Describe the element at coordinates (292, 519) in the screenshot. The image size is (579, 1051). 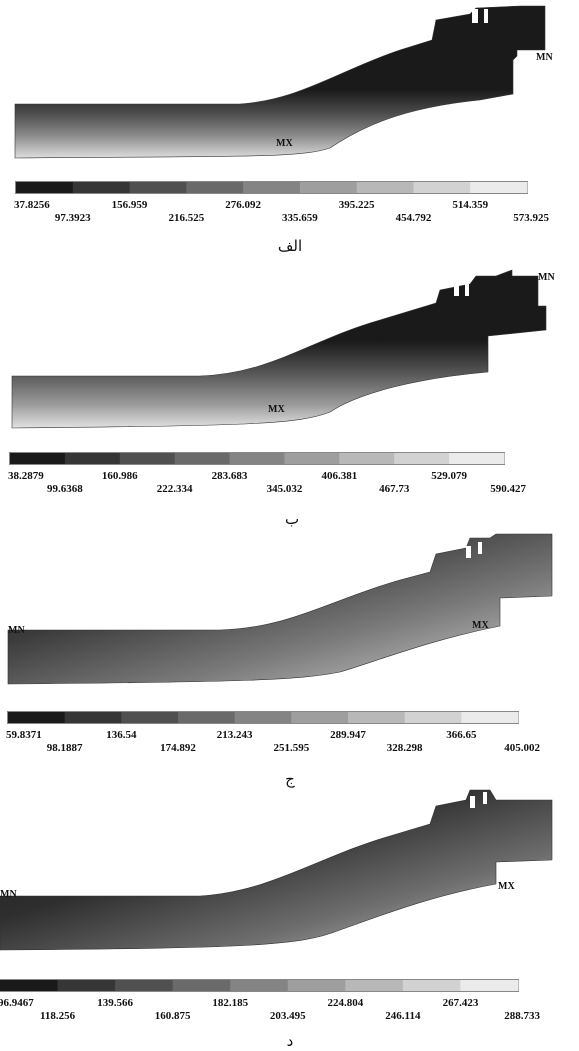
I see `caption-2: ب` at that location.